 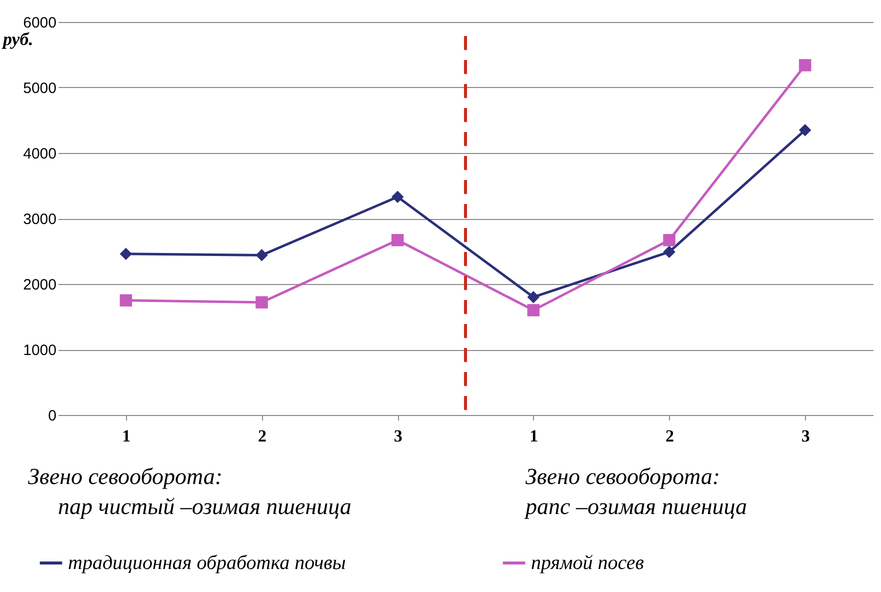 What do you see at coordinates (39, 154) in the screenshot?
I see `y-tick-label: 4000` at bounding box center [39, 154].